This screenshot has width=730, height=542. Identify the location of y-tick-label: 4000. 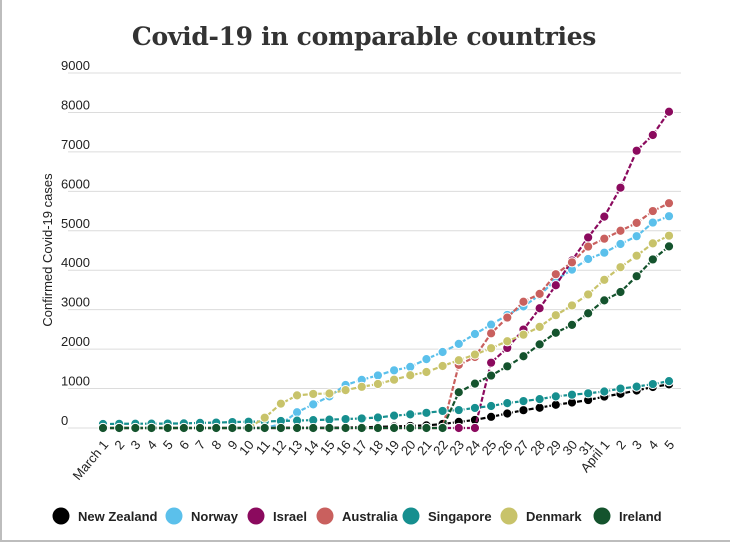
(75, 262).